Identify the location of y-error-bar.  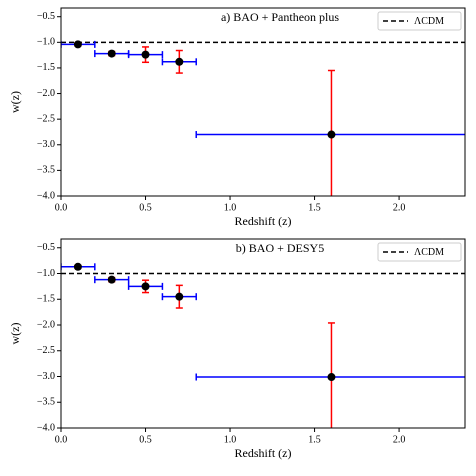
(331, 375).